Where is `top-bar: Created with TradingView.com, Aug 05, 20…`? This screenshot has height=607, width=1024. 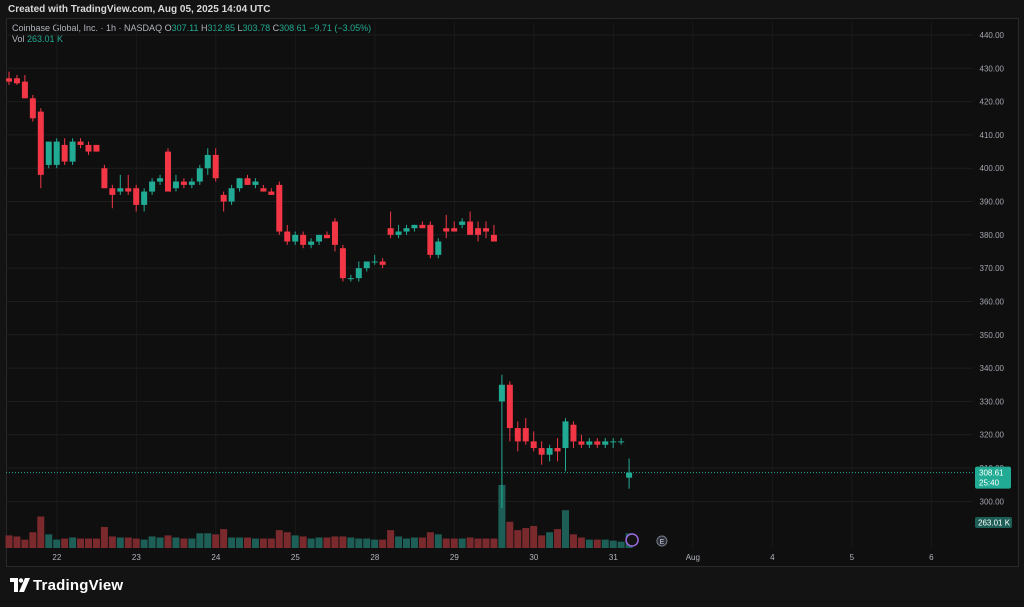 top-bar: Created with TradingView.com, Aug 05, 20… is located at coordinates (512, 9).